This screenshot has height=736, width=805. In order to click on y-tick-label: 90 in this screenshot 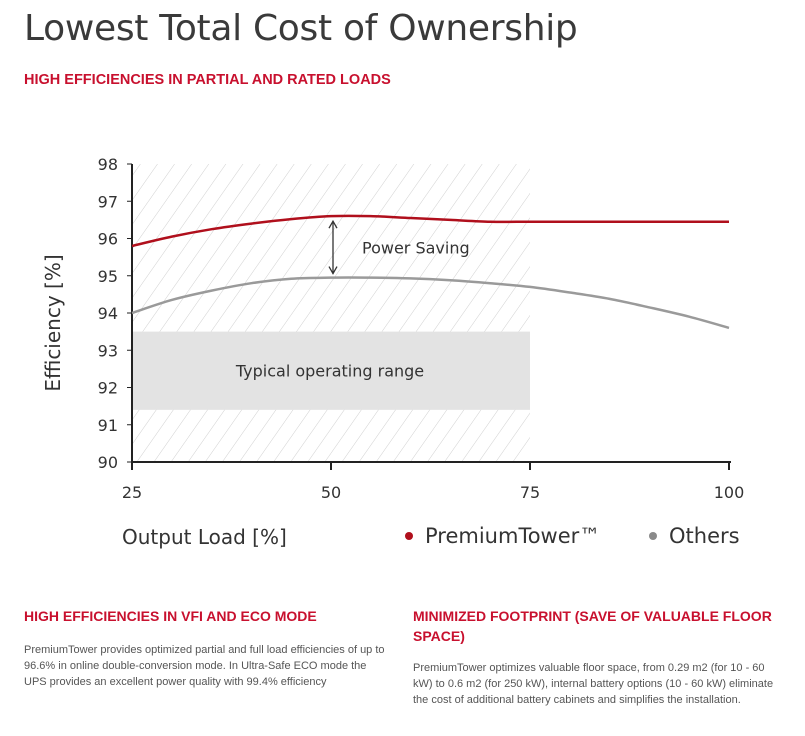, I will do `click(108, 462)`.